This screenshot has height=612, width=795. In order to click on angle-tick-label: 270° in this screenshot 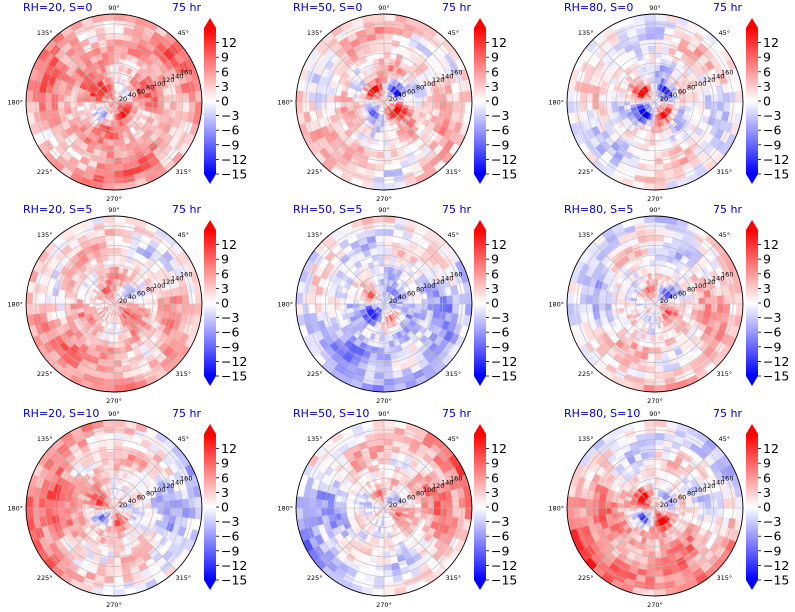, I will do `click(384, 199)`.